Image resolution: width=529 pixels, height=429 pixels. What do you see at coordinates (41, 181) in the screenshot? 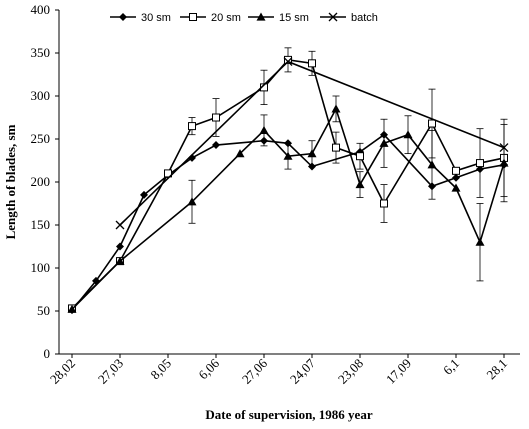
I see `y-tick-label: 200` at bounding box center [41, 181].